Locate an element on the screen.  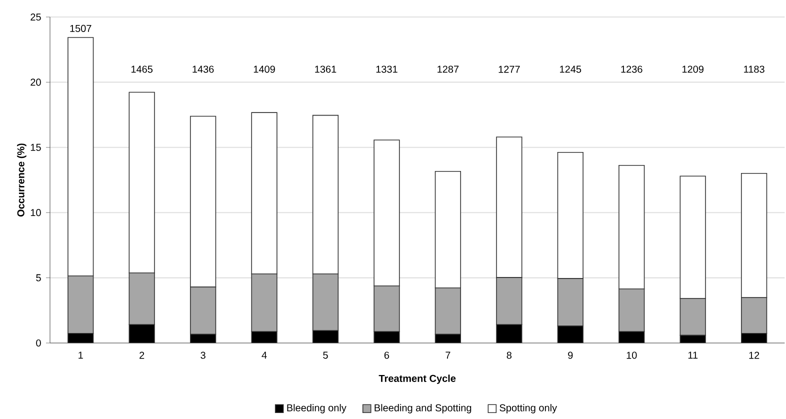
y-tick-label: 10 is located at coordinates (35, 212).